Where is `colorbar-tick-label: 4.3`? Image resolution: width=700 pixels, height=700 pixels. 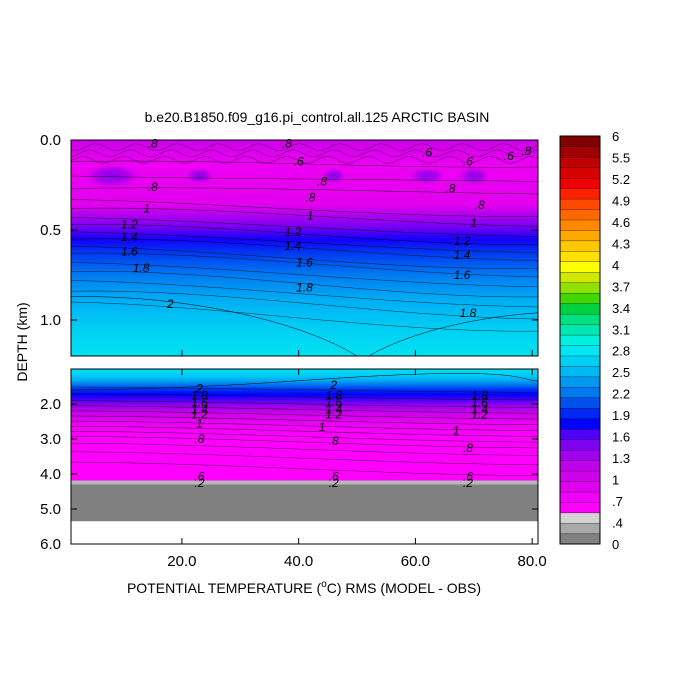 colorbar-tick-label: 4.3 is located at coordinates (621, 243).